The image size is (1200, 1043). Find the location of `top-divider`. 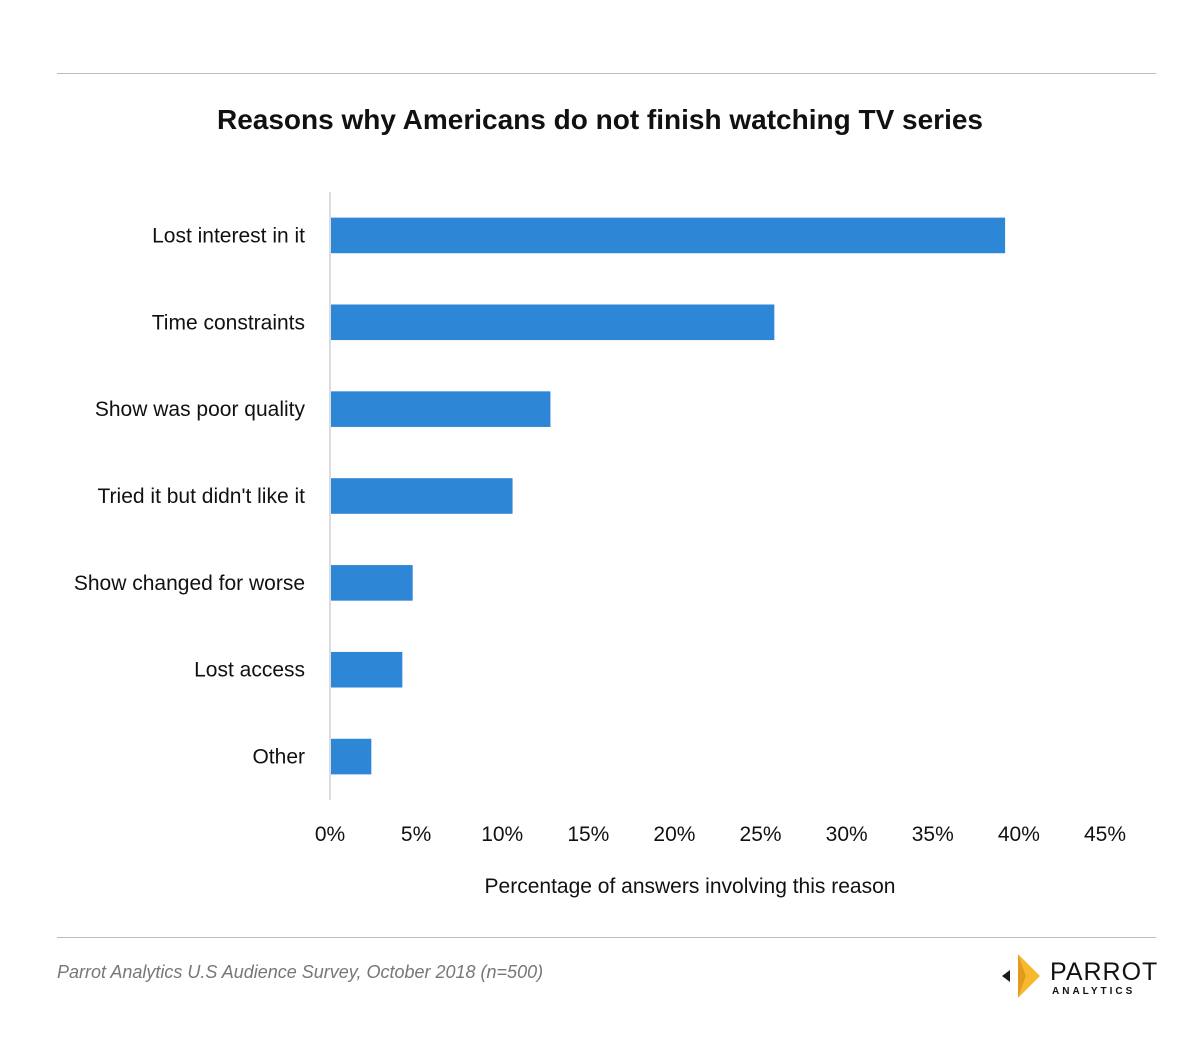

top-divider is located at coordinates (606, 73).